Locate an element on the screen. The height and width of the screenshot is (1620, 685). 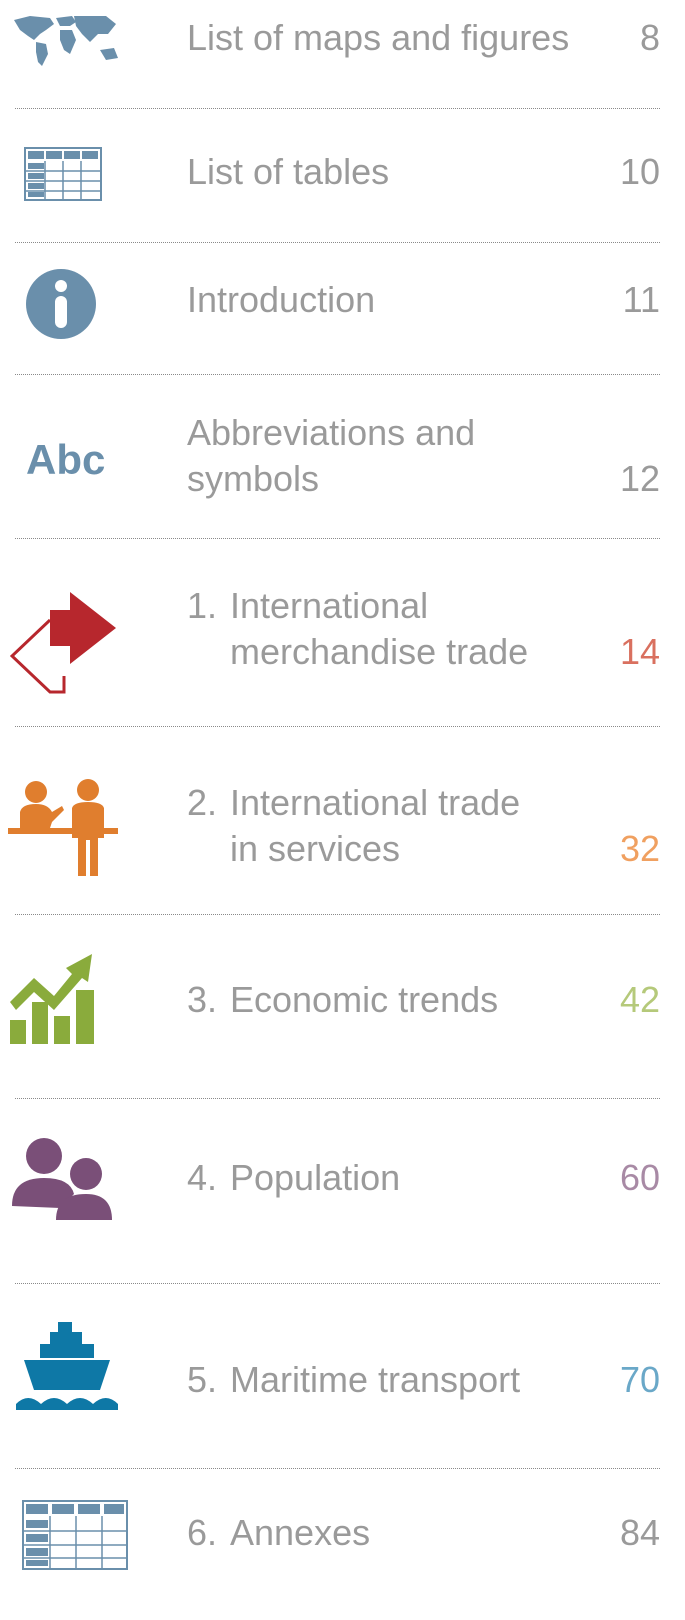
title-line: International trade is located at coordinates (375, 802).